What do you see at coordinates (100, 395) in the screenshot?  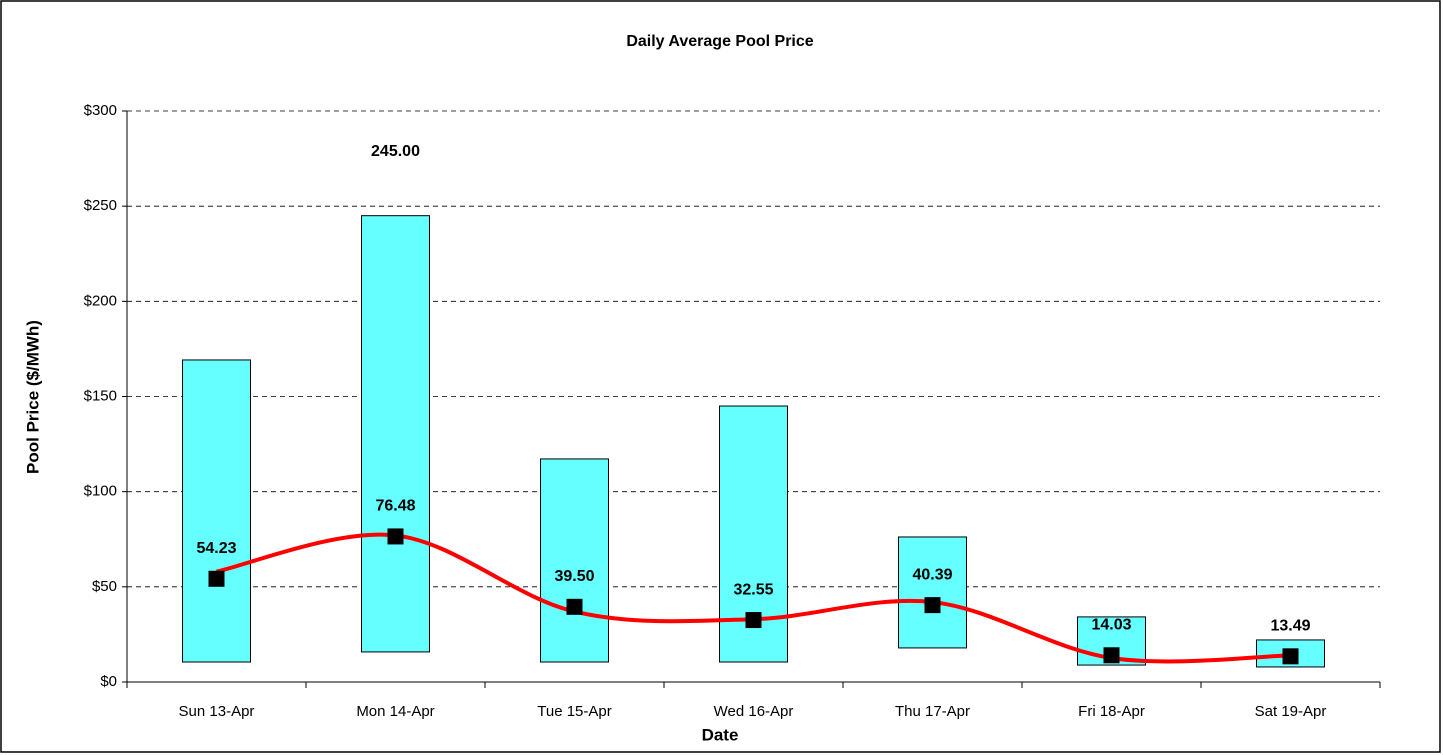 I see `y-tick-label: $150` at bounding box center [100, 395].